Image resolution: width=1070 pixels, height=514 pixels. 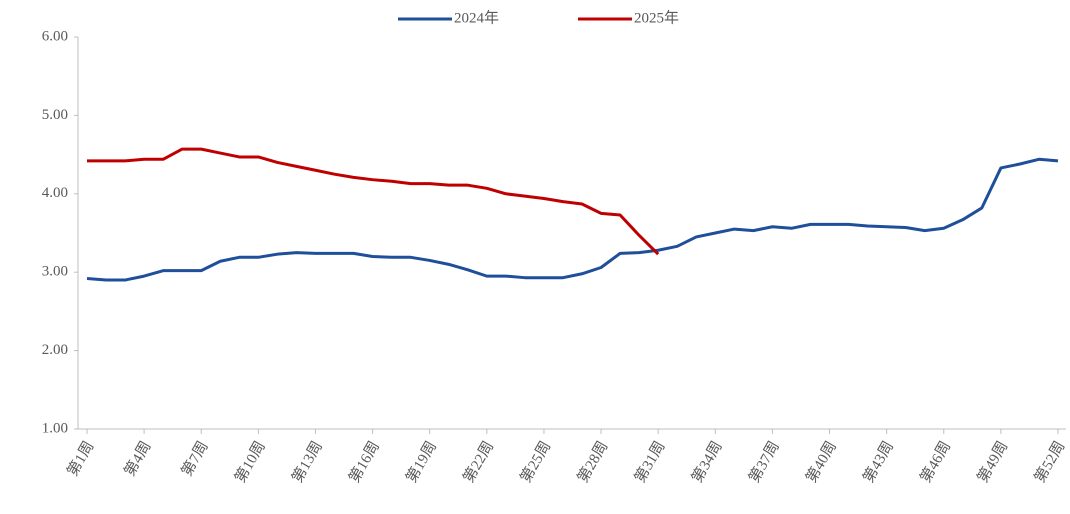 What do you see at coordinates (80, 458) in the screenshot?
I see `x-tick-label: 第1周` at bounding box center [80, 458].